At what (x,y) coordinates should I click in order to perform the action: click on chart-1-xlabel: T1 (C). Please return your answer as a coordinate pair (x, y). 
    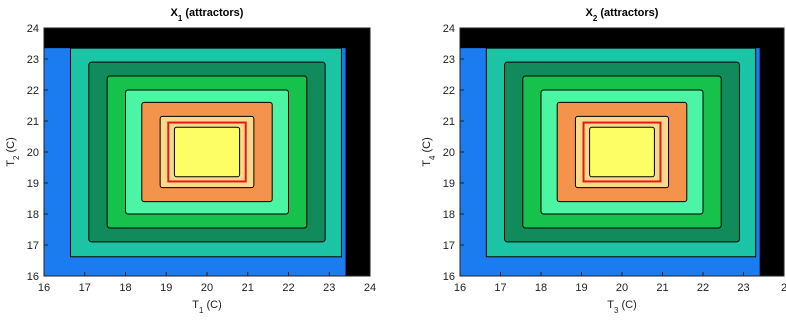
    Looking at the image, I should click on (207, 307).